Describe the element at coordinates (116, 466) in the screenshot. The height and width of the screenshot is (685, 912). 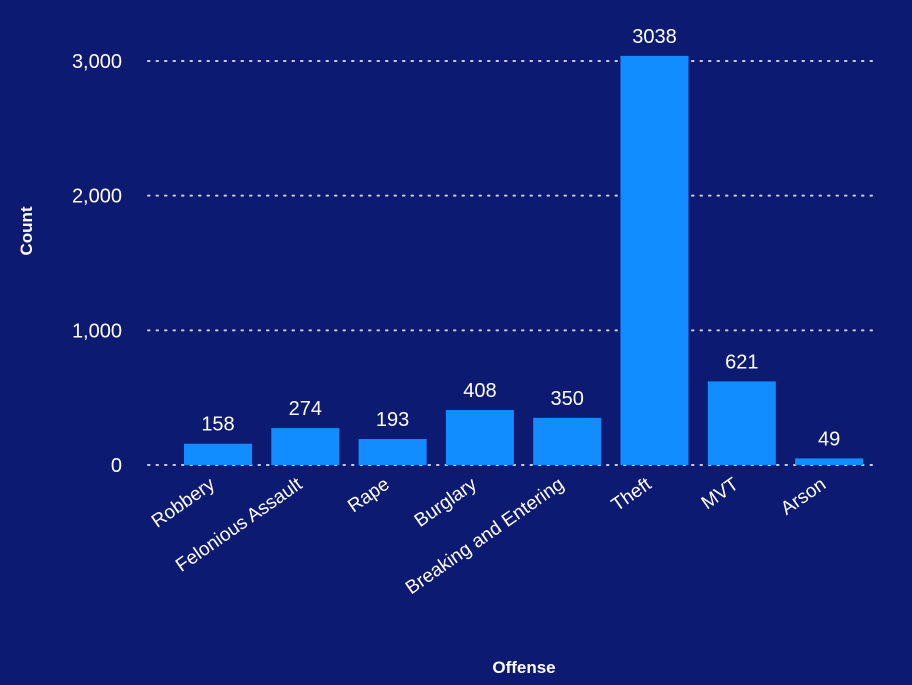
I see `y-tick-label: 0` at that location.